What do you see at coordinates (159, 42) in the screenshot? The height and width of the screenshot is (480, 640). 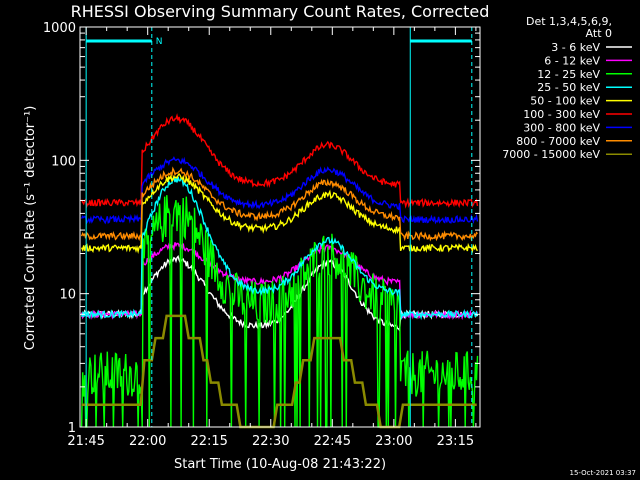 I see `night-label: N` at bounding box center [159, 42].